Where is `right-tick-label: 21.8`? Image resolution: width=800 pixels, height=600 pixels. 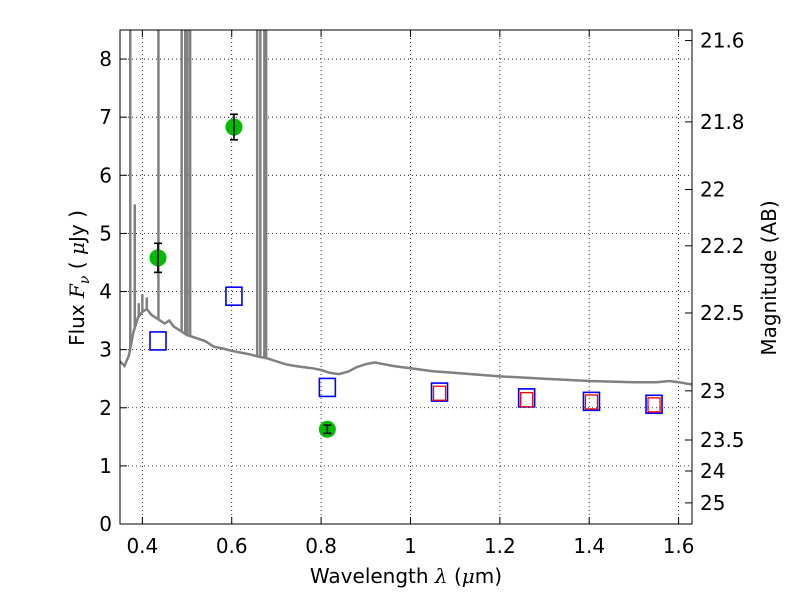
right-tick-label: 21.8 is located at coordinates (722, 122).